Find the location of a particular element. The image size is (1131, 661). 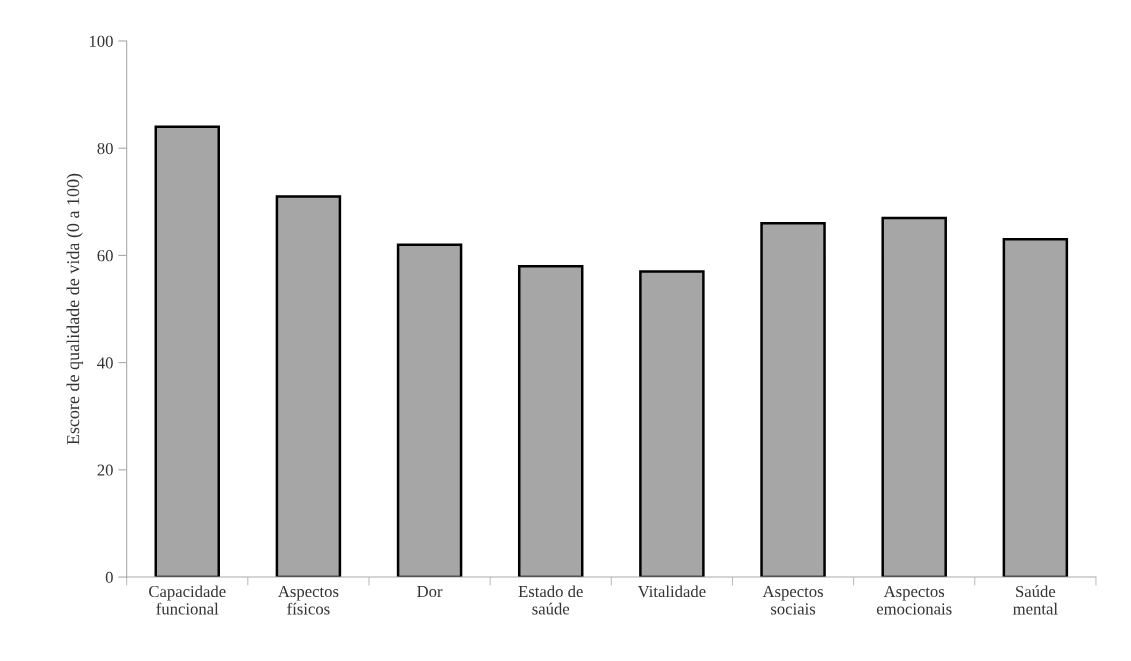

x-tick-label: Aspectos emocionais is located at coordinates (914, 600).